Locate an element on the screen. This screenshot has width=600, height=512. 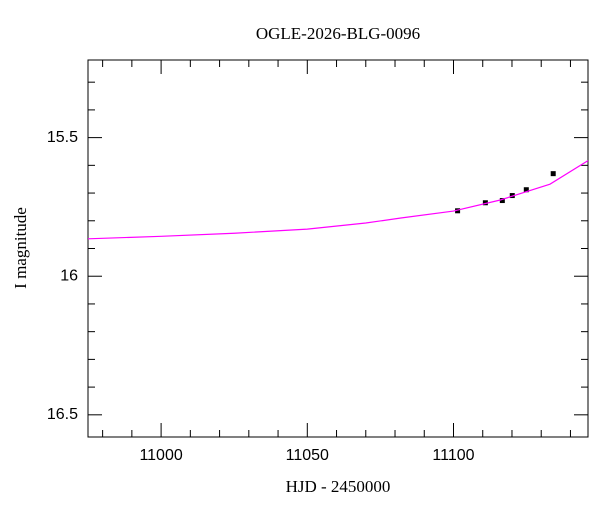
y-tick-label: 16 is located at coordinates (69, 275).